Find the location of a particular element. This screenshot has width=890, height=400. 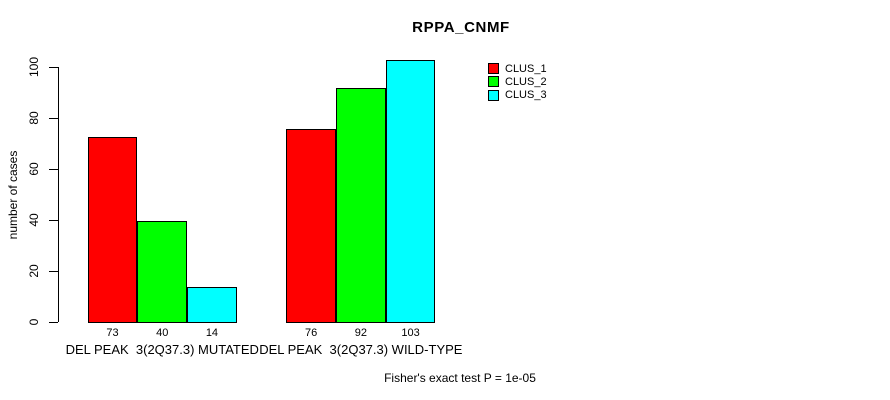

bar-value-label: 103 is located at coordinates (410, 333).